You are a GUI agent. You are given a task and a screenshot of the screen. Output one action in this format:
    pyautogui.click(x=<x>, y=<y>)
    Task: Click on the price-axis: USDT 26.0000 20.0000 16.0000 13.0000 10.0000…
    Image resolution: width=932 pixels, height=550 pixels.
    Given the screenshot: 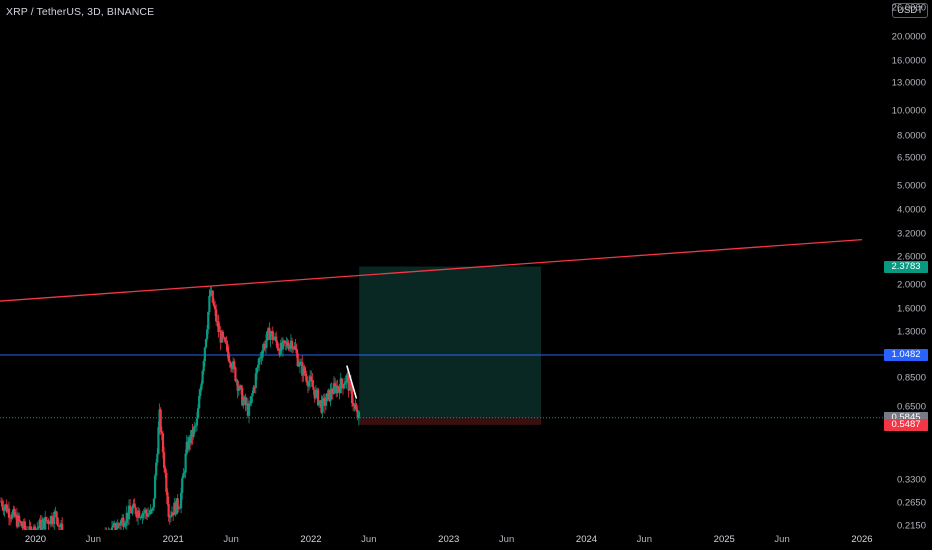 What is the action you would take?
    pyautogui.click(x=908, y=275)
    